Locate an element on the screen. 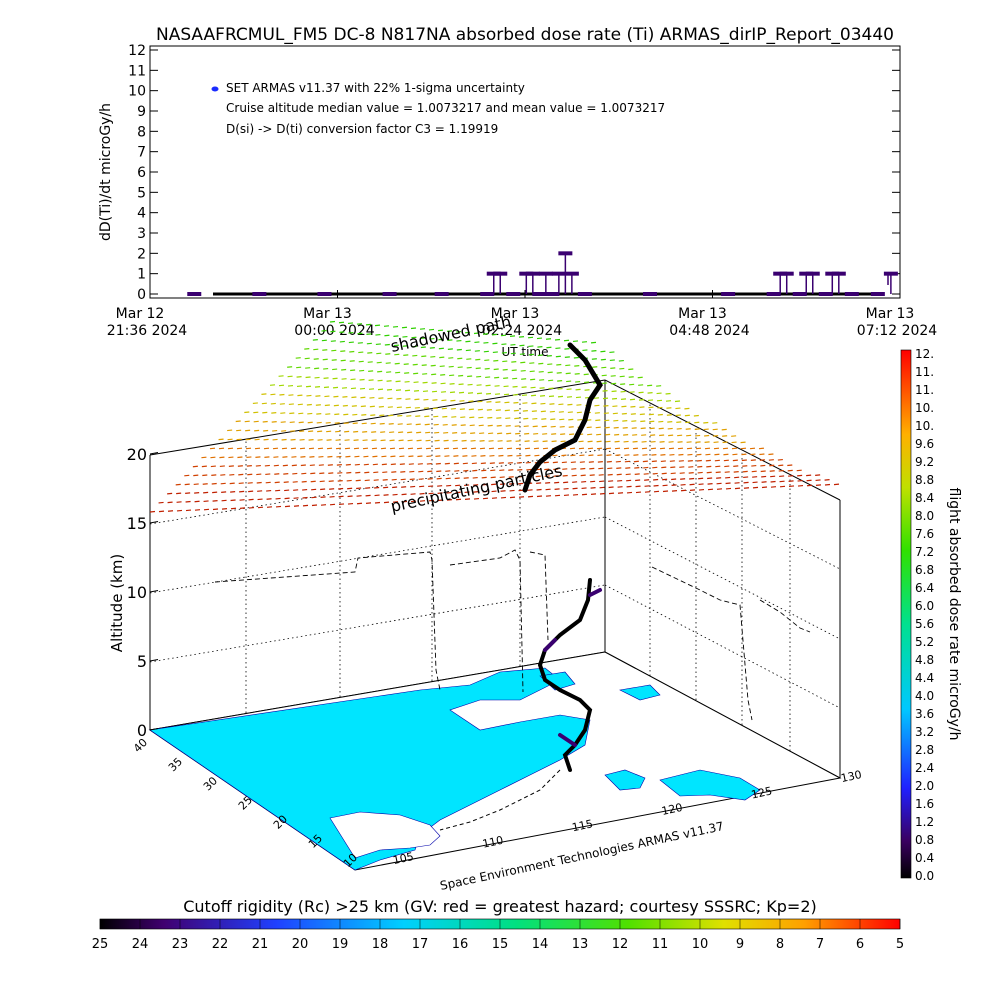 Image resolution: width=1000 pixels, height=1000 pixels. top-x-tick-label-date: Mar 13 is located at coordinates (890, 314).